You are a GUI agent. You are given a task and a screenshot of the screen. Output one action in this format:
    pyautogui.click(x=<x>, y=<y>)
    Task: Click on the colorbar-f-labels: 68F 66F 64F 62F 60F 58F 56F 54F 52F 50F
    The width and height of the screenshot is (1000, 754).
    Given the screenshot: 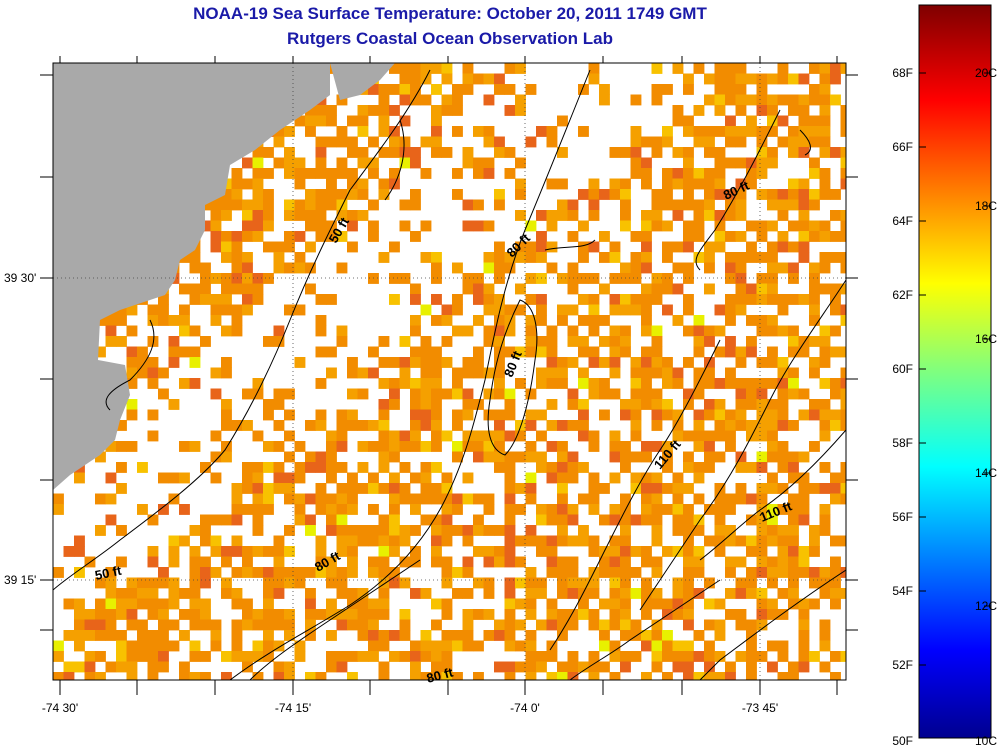 What is the action you would take?
    pyautogui.click(x=902, y=407)
    